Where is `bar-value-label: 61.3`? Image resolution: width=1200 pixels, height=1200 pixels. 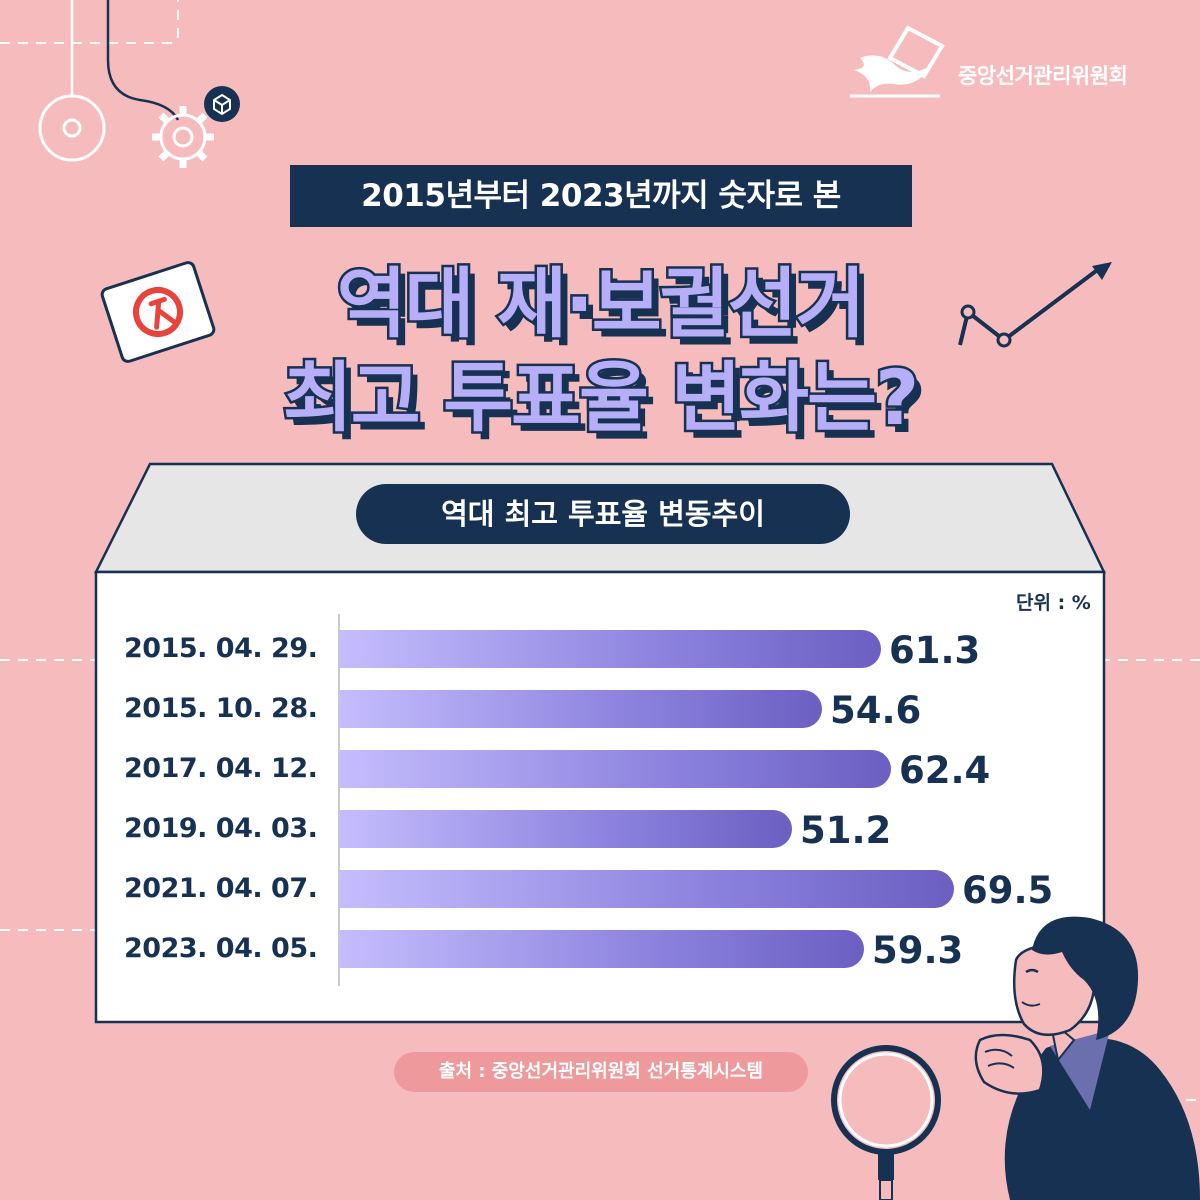
bar-value-label: 61.3 is located at coordinates (935, 650).